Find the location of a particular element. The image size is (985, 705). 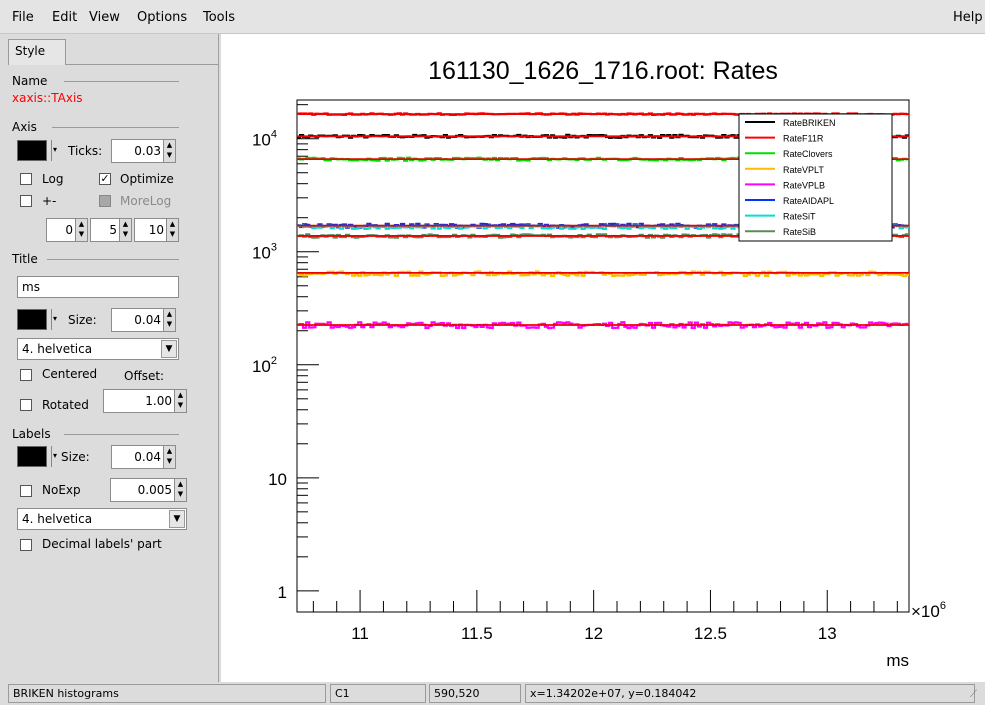

labels-section-divider is located at coordinates (121, 434).